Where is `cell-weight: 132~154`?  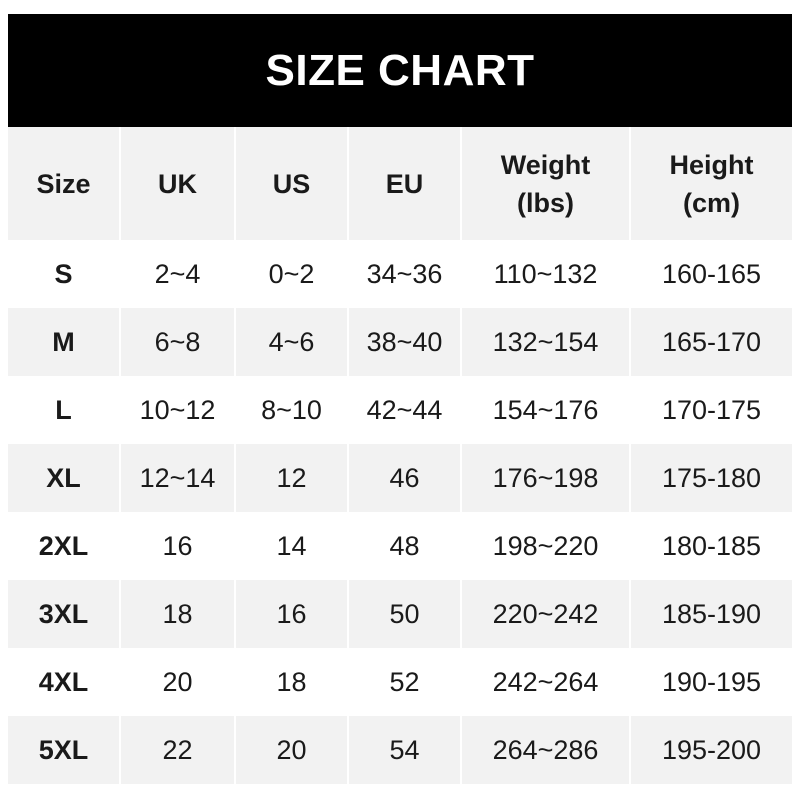 cell-weight: 132~154 is located at coordinates (545, 342).